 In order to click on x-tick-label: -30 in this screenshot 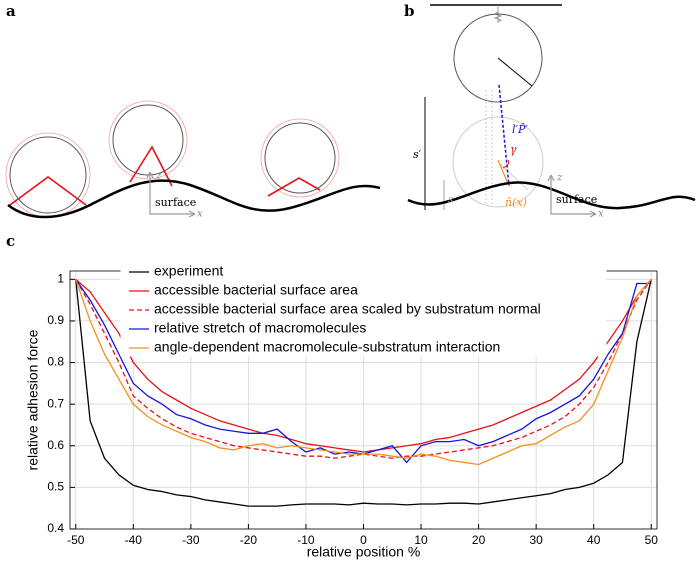, I will do `click(191, 540)`.